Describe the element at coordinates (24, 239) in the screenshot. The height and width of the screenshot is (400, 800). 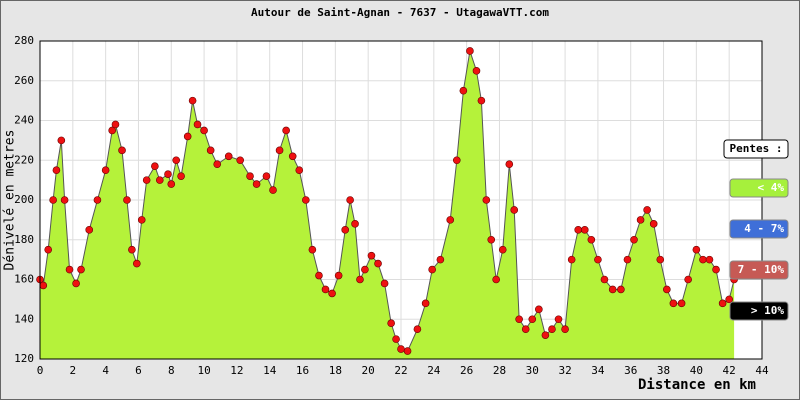
I see `y-tick-label: 180` at that location.